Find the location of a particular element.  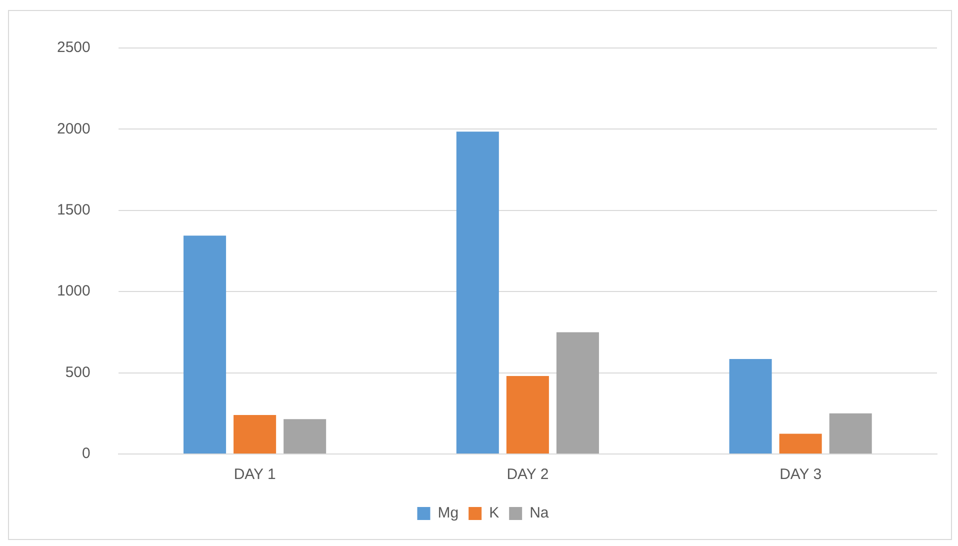

x-tick-label: DAY 3 is located at coordinates (801, 475).